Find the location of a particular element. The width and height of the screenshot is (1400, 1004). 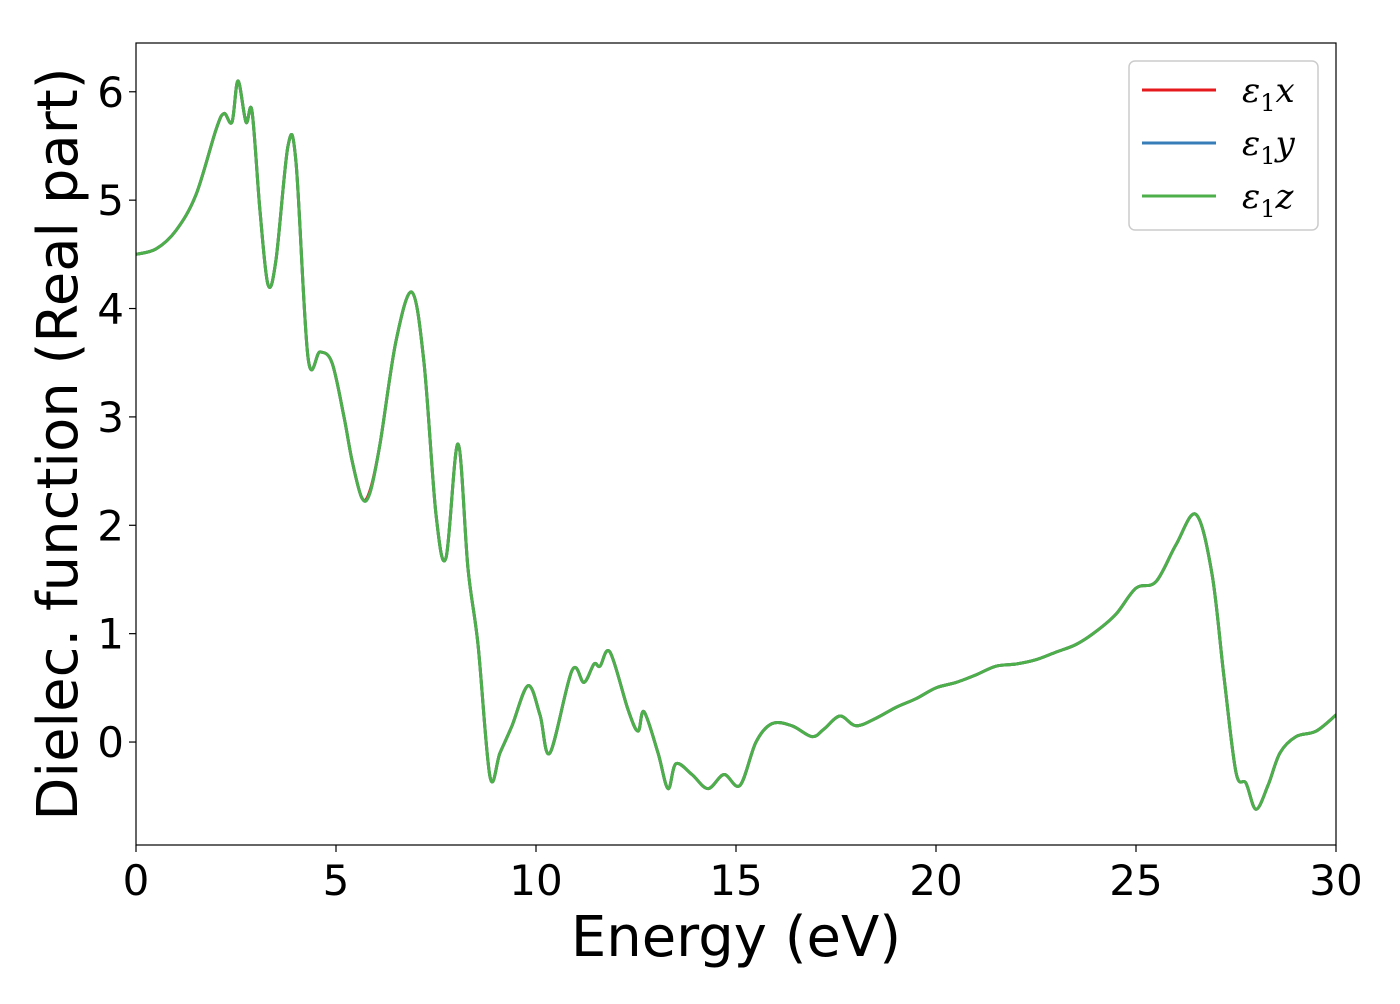

x-tick-label: 15 is located at coordinates (735, 880).